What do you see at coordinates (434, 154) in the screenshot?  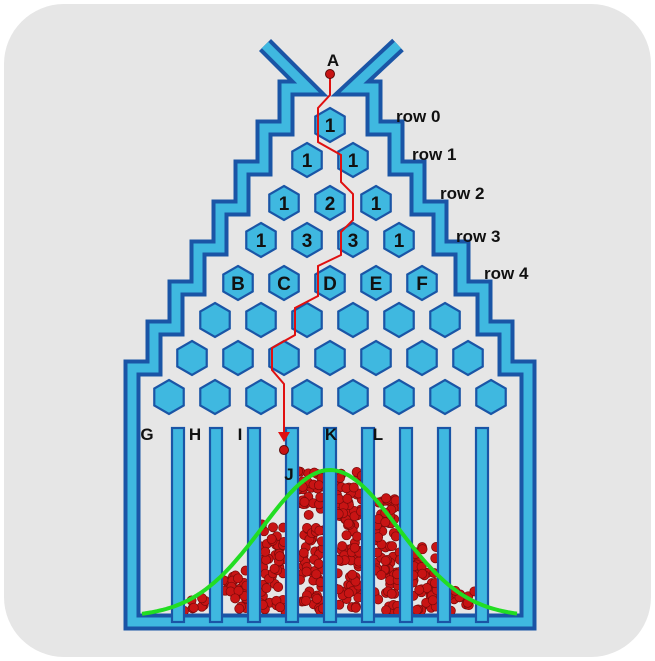 I see `row-label-1: row 1` at bounding box center [434, 154].